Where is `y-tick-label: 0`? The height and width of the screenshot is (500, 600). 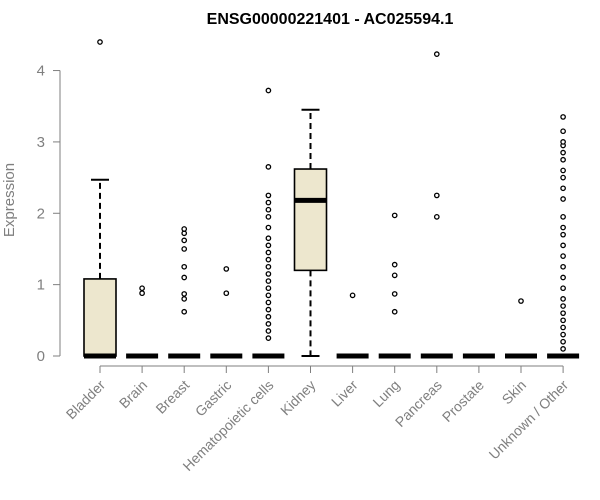
y-tick-label: 0 is located at coordinates (41, 356).